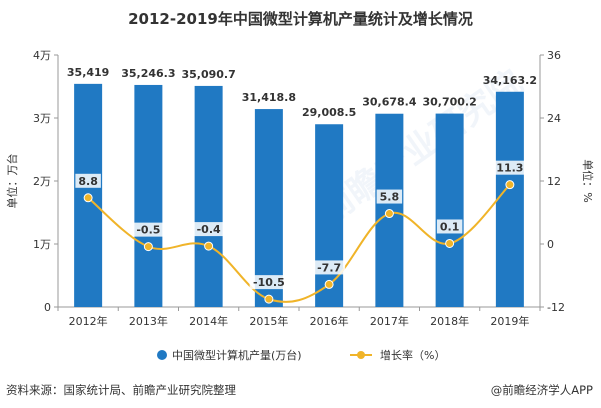 The width and height of the screenshot is (601, 408). I want to click on source-note: 资料来源：国家统计局、前瞻产业研究院整理, so click(121, 390).